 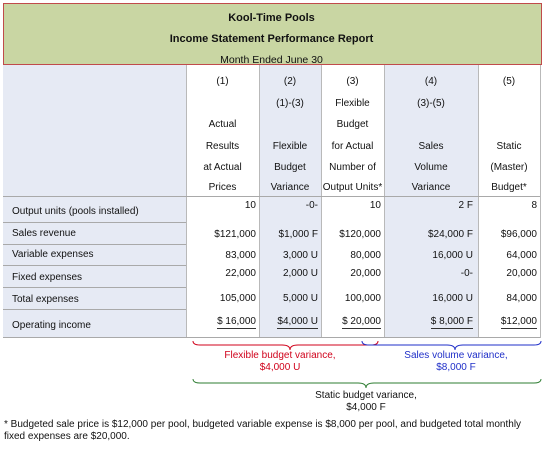 I want to click on col5-num: (5), so click(x=509, y=81).